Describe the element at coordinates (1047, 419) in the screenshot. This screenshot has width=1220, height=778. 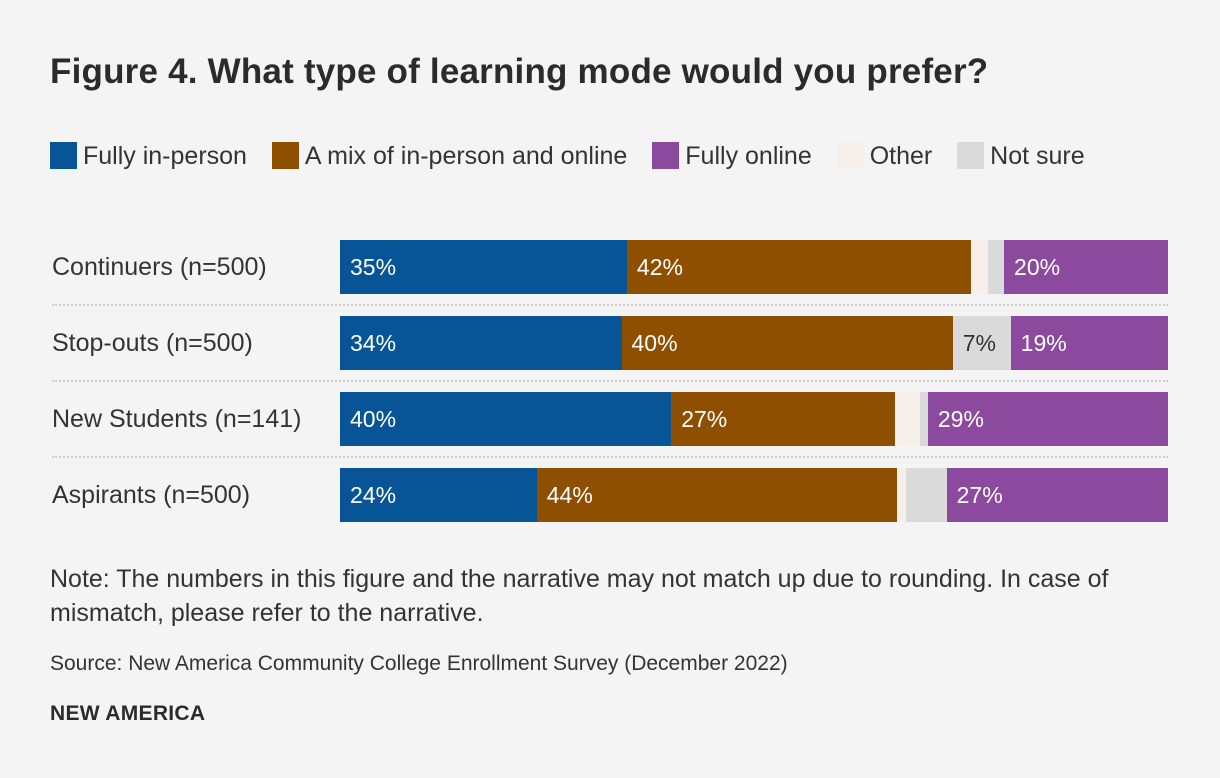
I see `bar-segment-fully-online: 29%` at that location.